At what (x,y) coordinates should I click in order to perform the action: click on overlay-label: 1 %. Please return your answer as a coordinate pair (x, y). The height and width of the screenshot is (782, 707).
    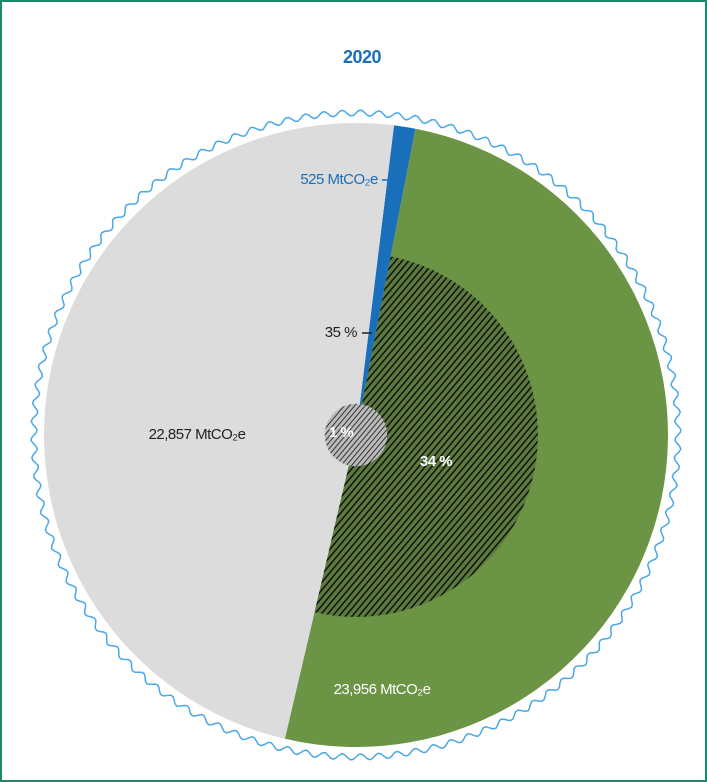
    Looking at the image, I should click on (341, 432).